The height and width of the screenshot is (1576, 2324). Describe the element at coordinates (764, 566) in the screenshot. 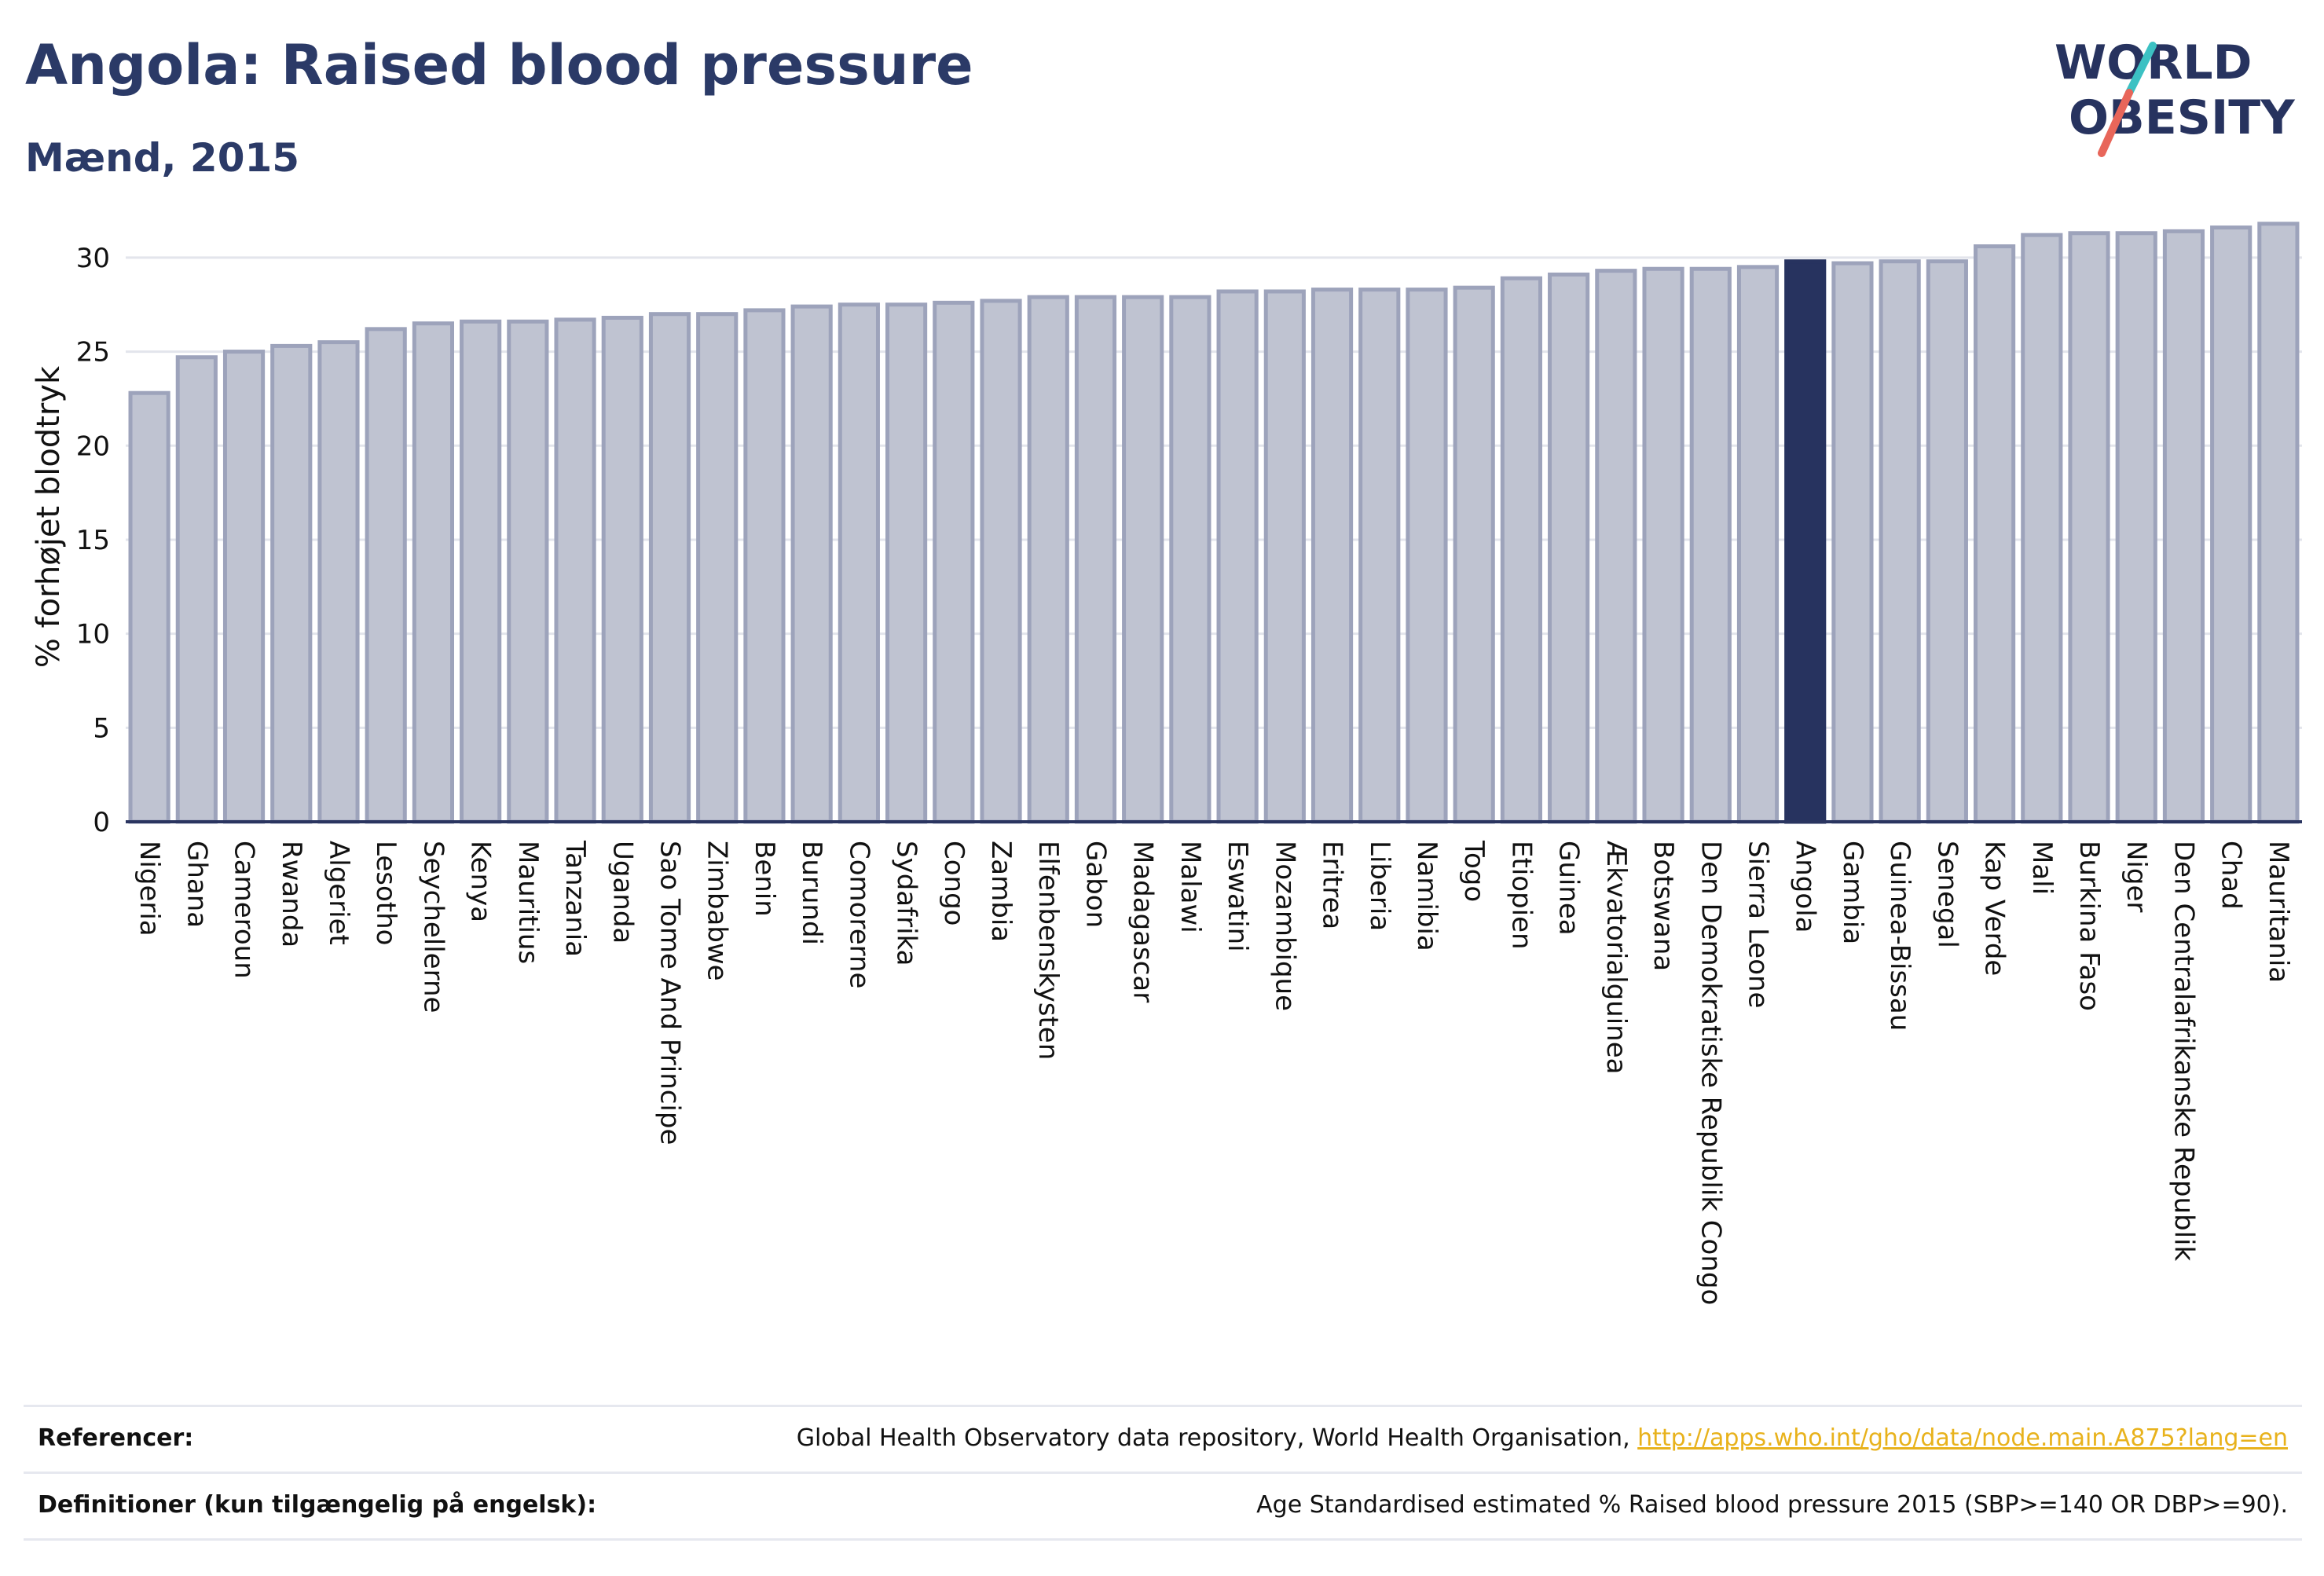

I see `bar-benin` at that location.